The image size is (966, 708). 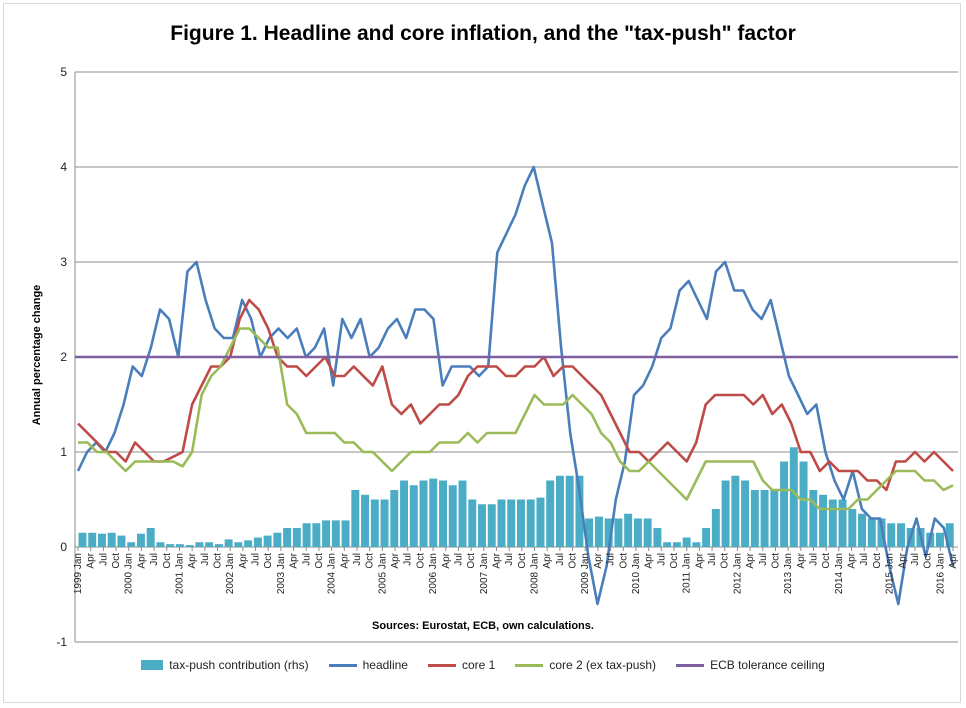 What do you see at coordinates (61, 357) in the screenshot?
I see `y-axis-ticks: -1 0 1 2 3 4 5` at bounding box center [61, 357].